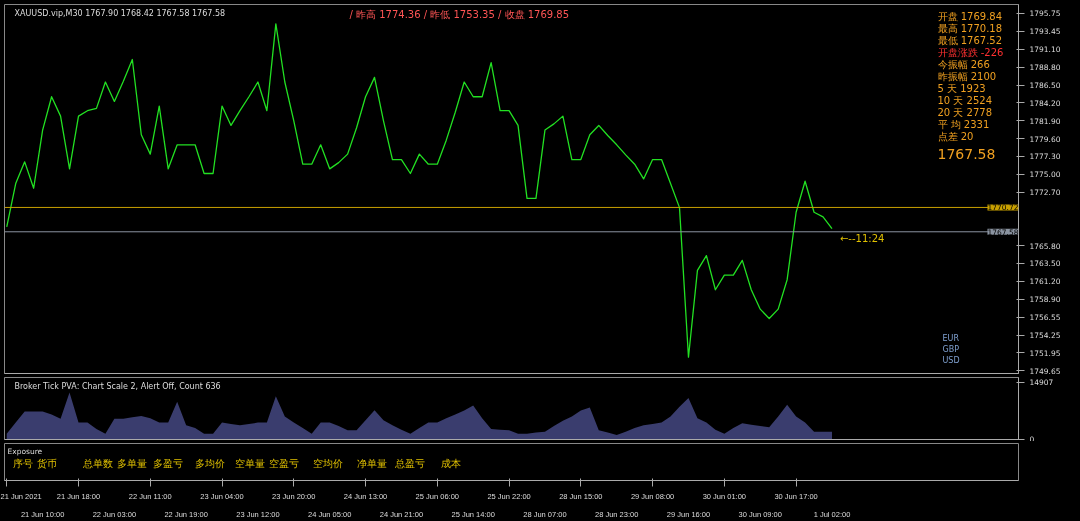  Describe the element at coordinates (965, 100) in the screenshot. I see `text: 10 天 2524` at that location.